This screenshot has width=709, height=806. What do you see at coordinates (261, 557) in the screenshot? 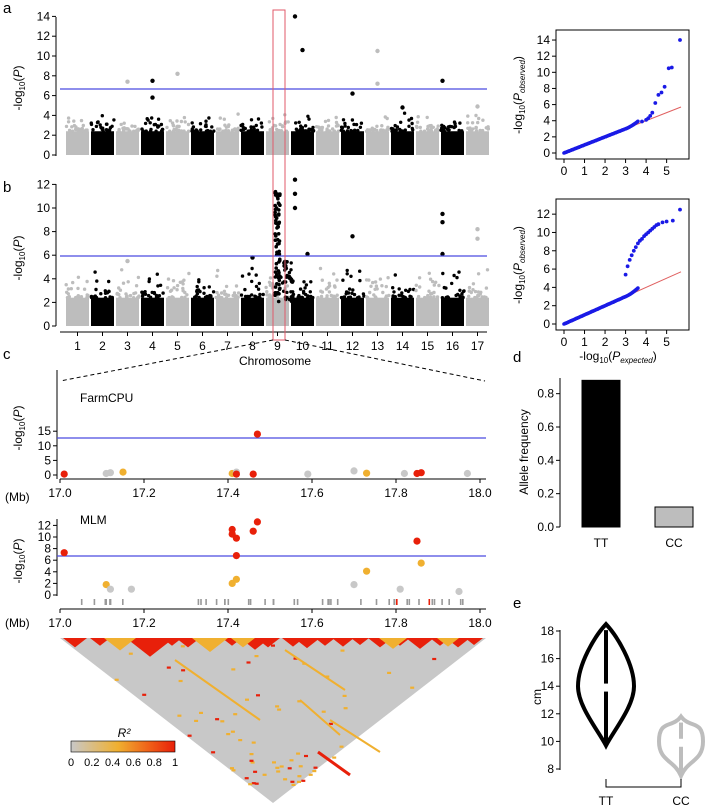
I see `mlm-points` at bounding box center [261, 557].